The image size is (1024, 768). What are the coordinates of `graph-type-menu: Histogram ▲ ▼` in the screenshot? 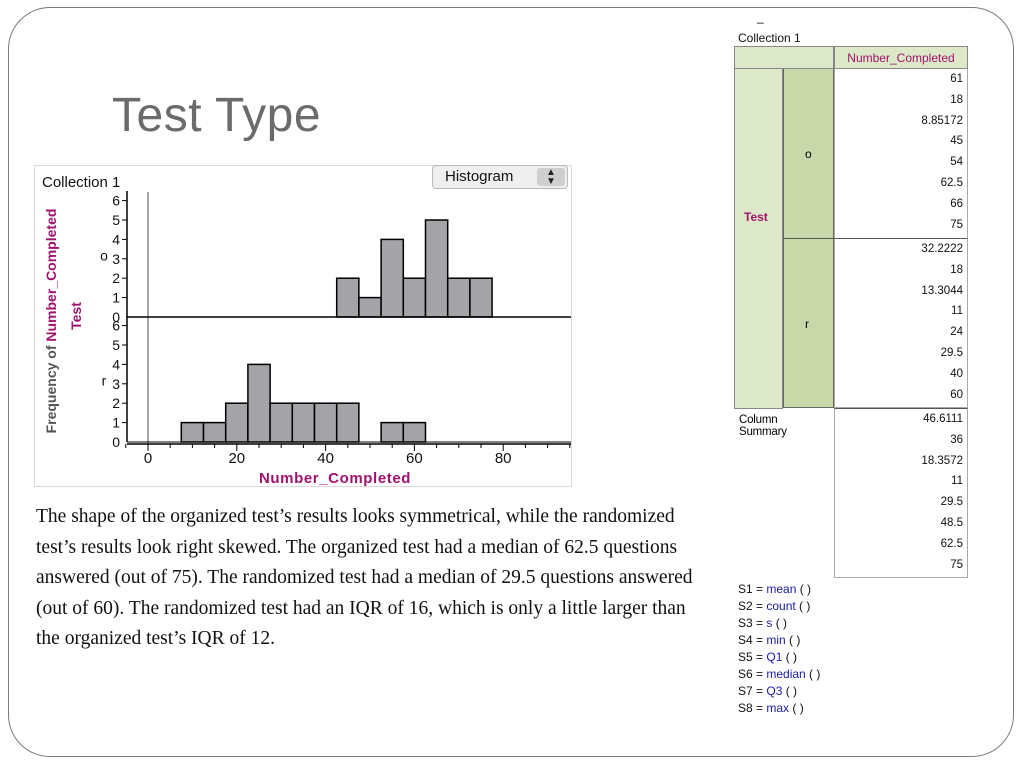 It's located at (500, 177).